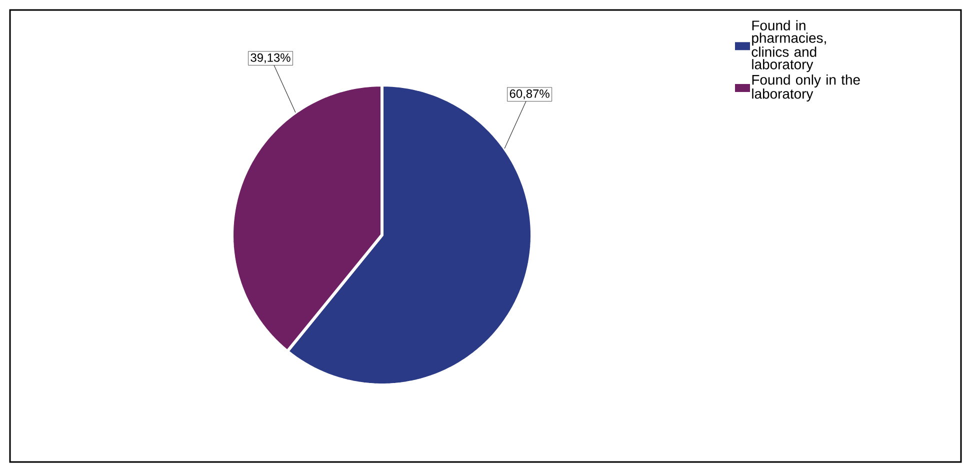 Image resolution: width=971 pixels, height=472 pixels. I want to click on legend-label: Found in pharmacies, clinics and laboratory, so click(789, 46).